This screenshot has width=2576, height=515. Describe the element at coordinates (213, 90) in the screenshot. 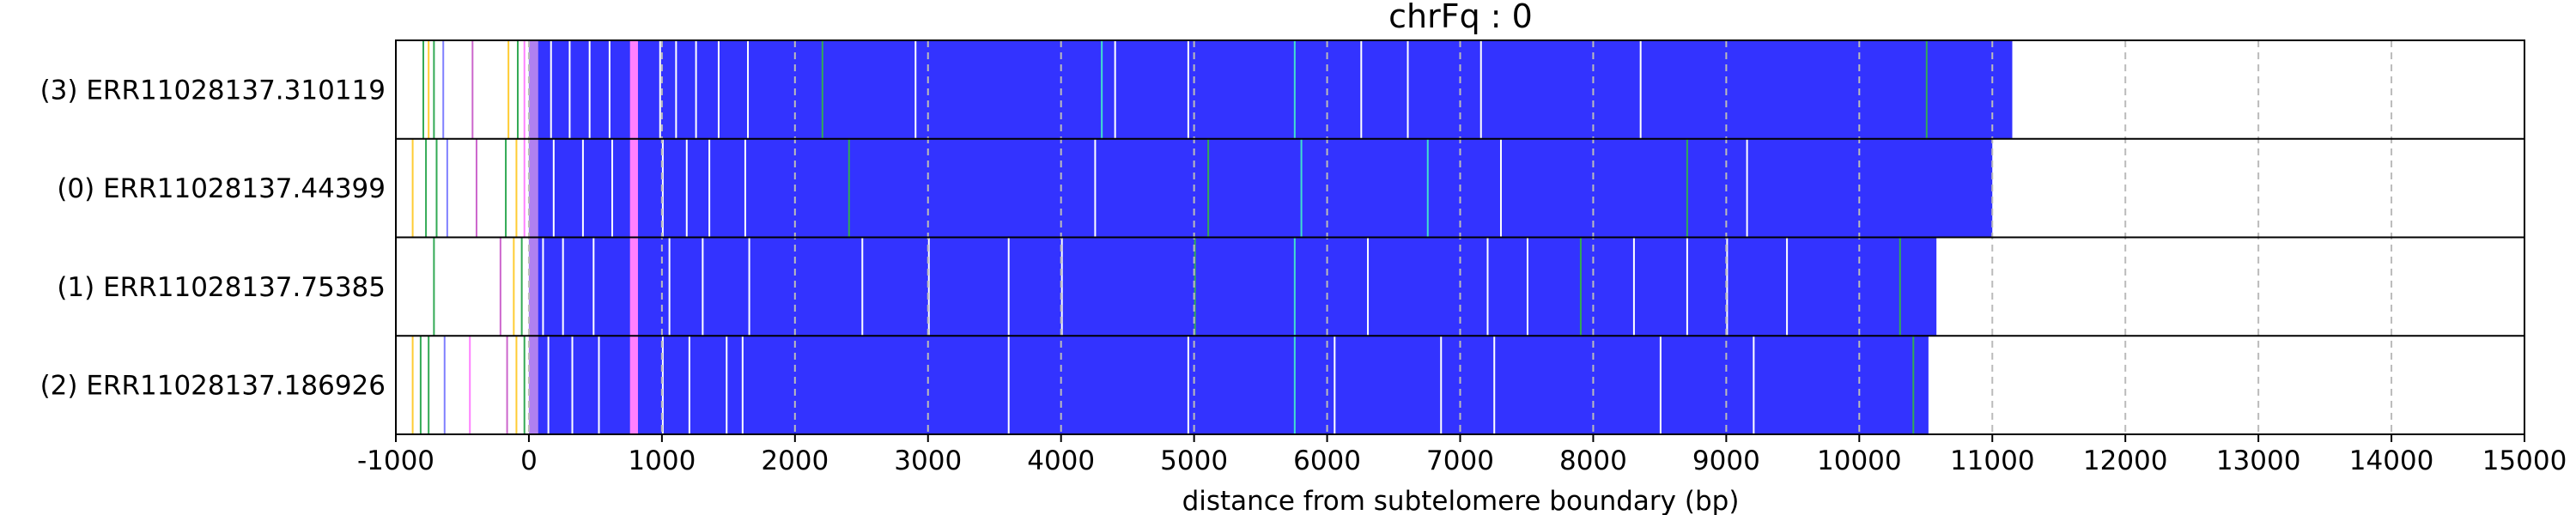

I see `read-label: (3) ERR11028137.310119` at that location.